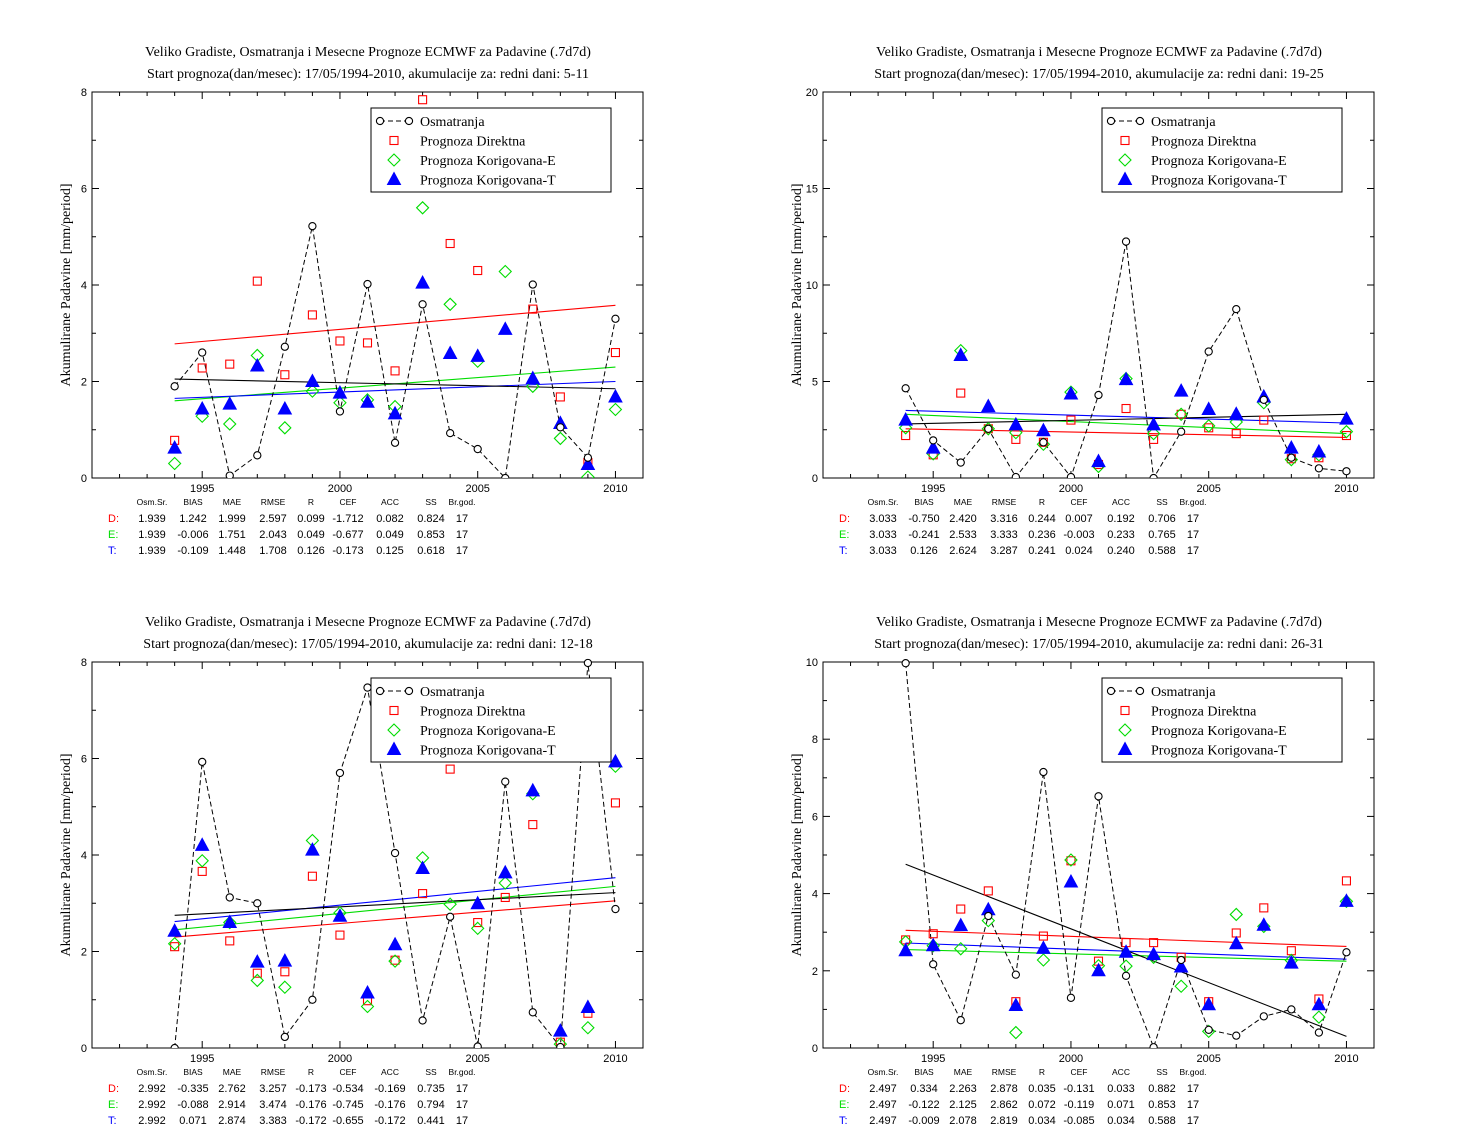  I want to click on stats-cell: 2.874, so click(232, 1121).